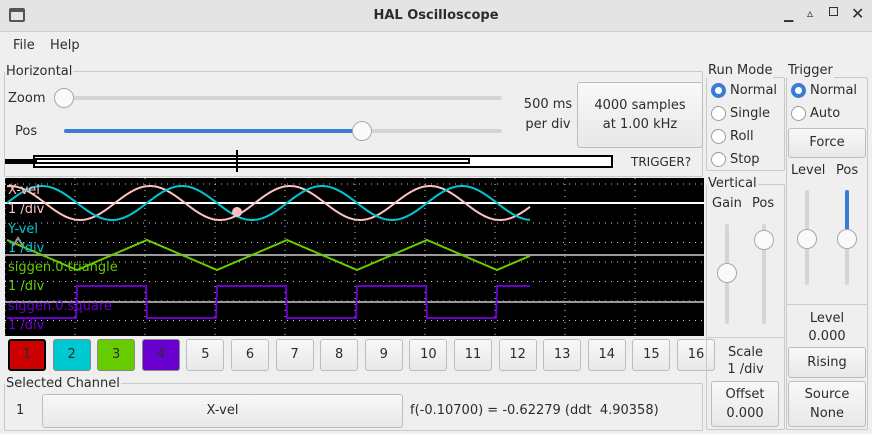  What do you see at coordinates (268, 255) in the screenshot?
I see `trace-triangle` at bounding box center [268, 255].